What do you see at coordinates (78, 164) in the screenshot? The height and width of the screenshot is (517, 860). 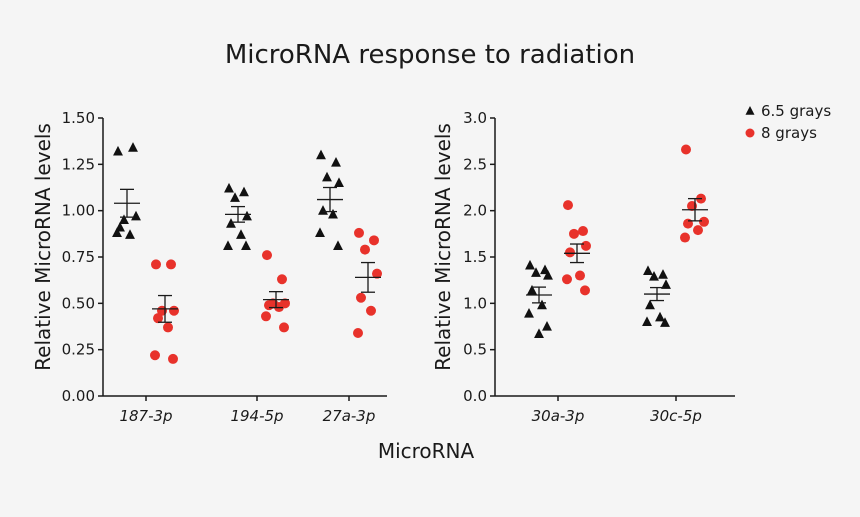 I see `y-tick-label: 1.25` at bounding box center [78, 164].